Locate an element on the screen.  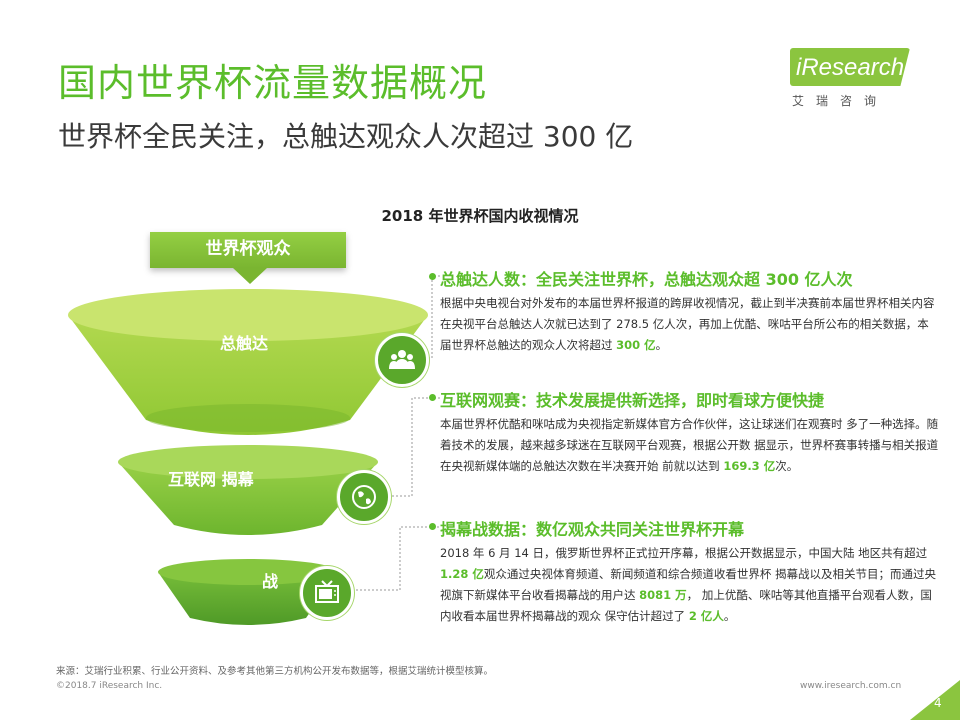
section-heading: 揭幕战数据：数亿观众共同关注世界杯开幕 is located at coordinates (684, 528).